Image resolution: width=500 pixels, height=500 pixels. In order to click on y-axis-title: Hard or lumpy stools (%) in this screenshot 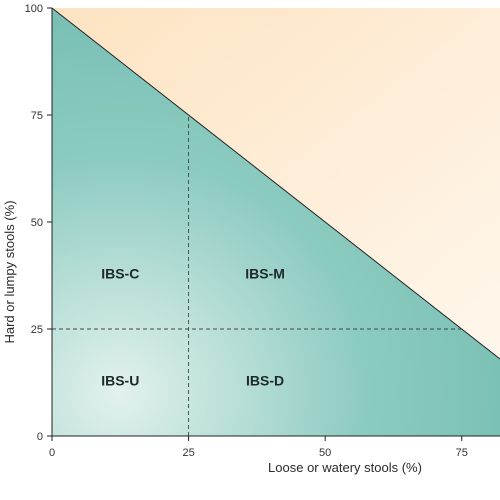, I will do `click(9, 271)`.